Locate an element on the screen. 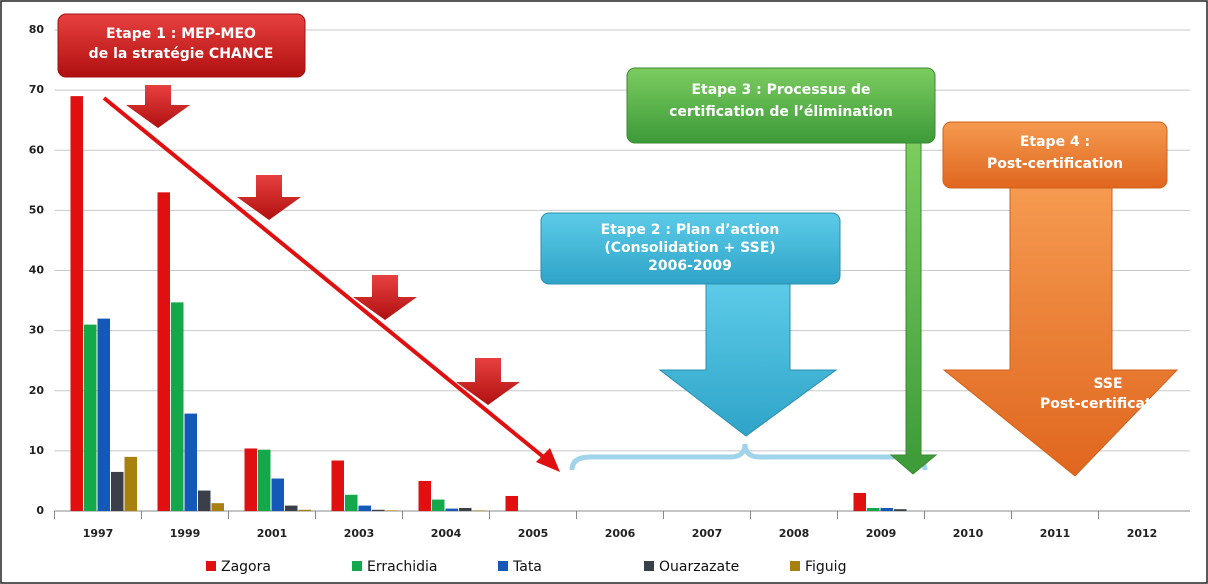  annotation: Etape 2 : Plan d’action is located at coordinates (690, 230).